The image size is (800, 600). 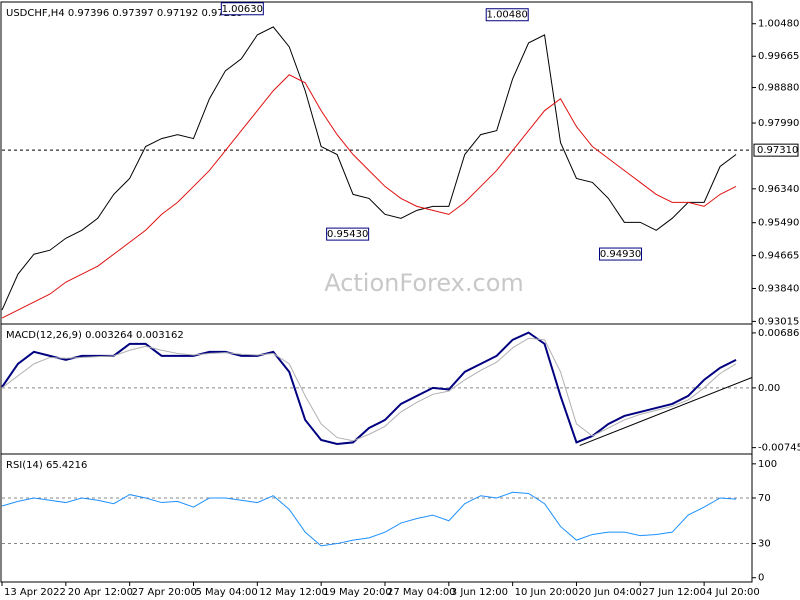 What do you see at coordinates (547, 592) in the screenshot?
I see `x-tick-label: 10 Jun 20:00` at bounding box center [547, 592].